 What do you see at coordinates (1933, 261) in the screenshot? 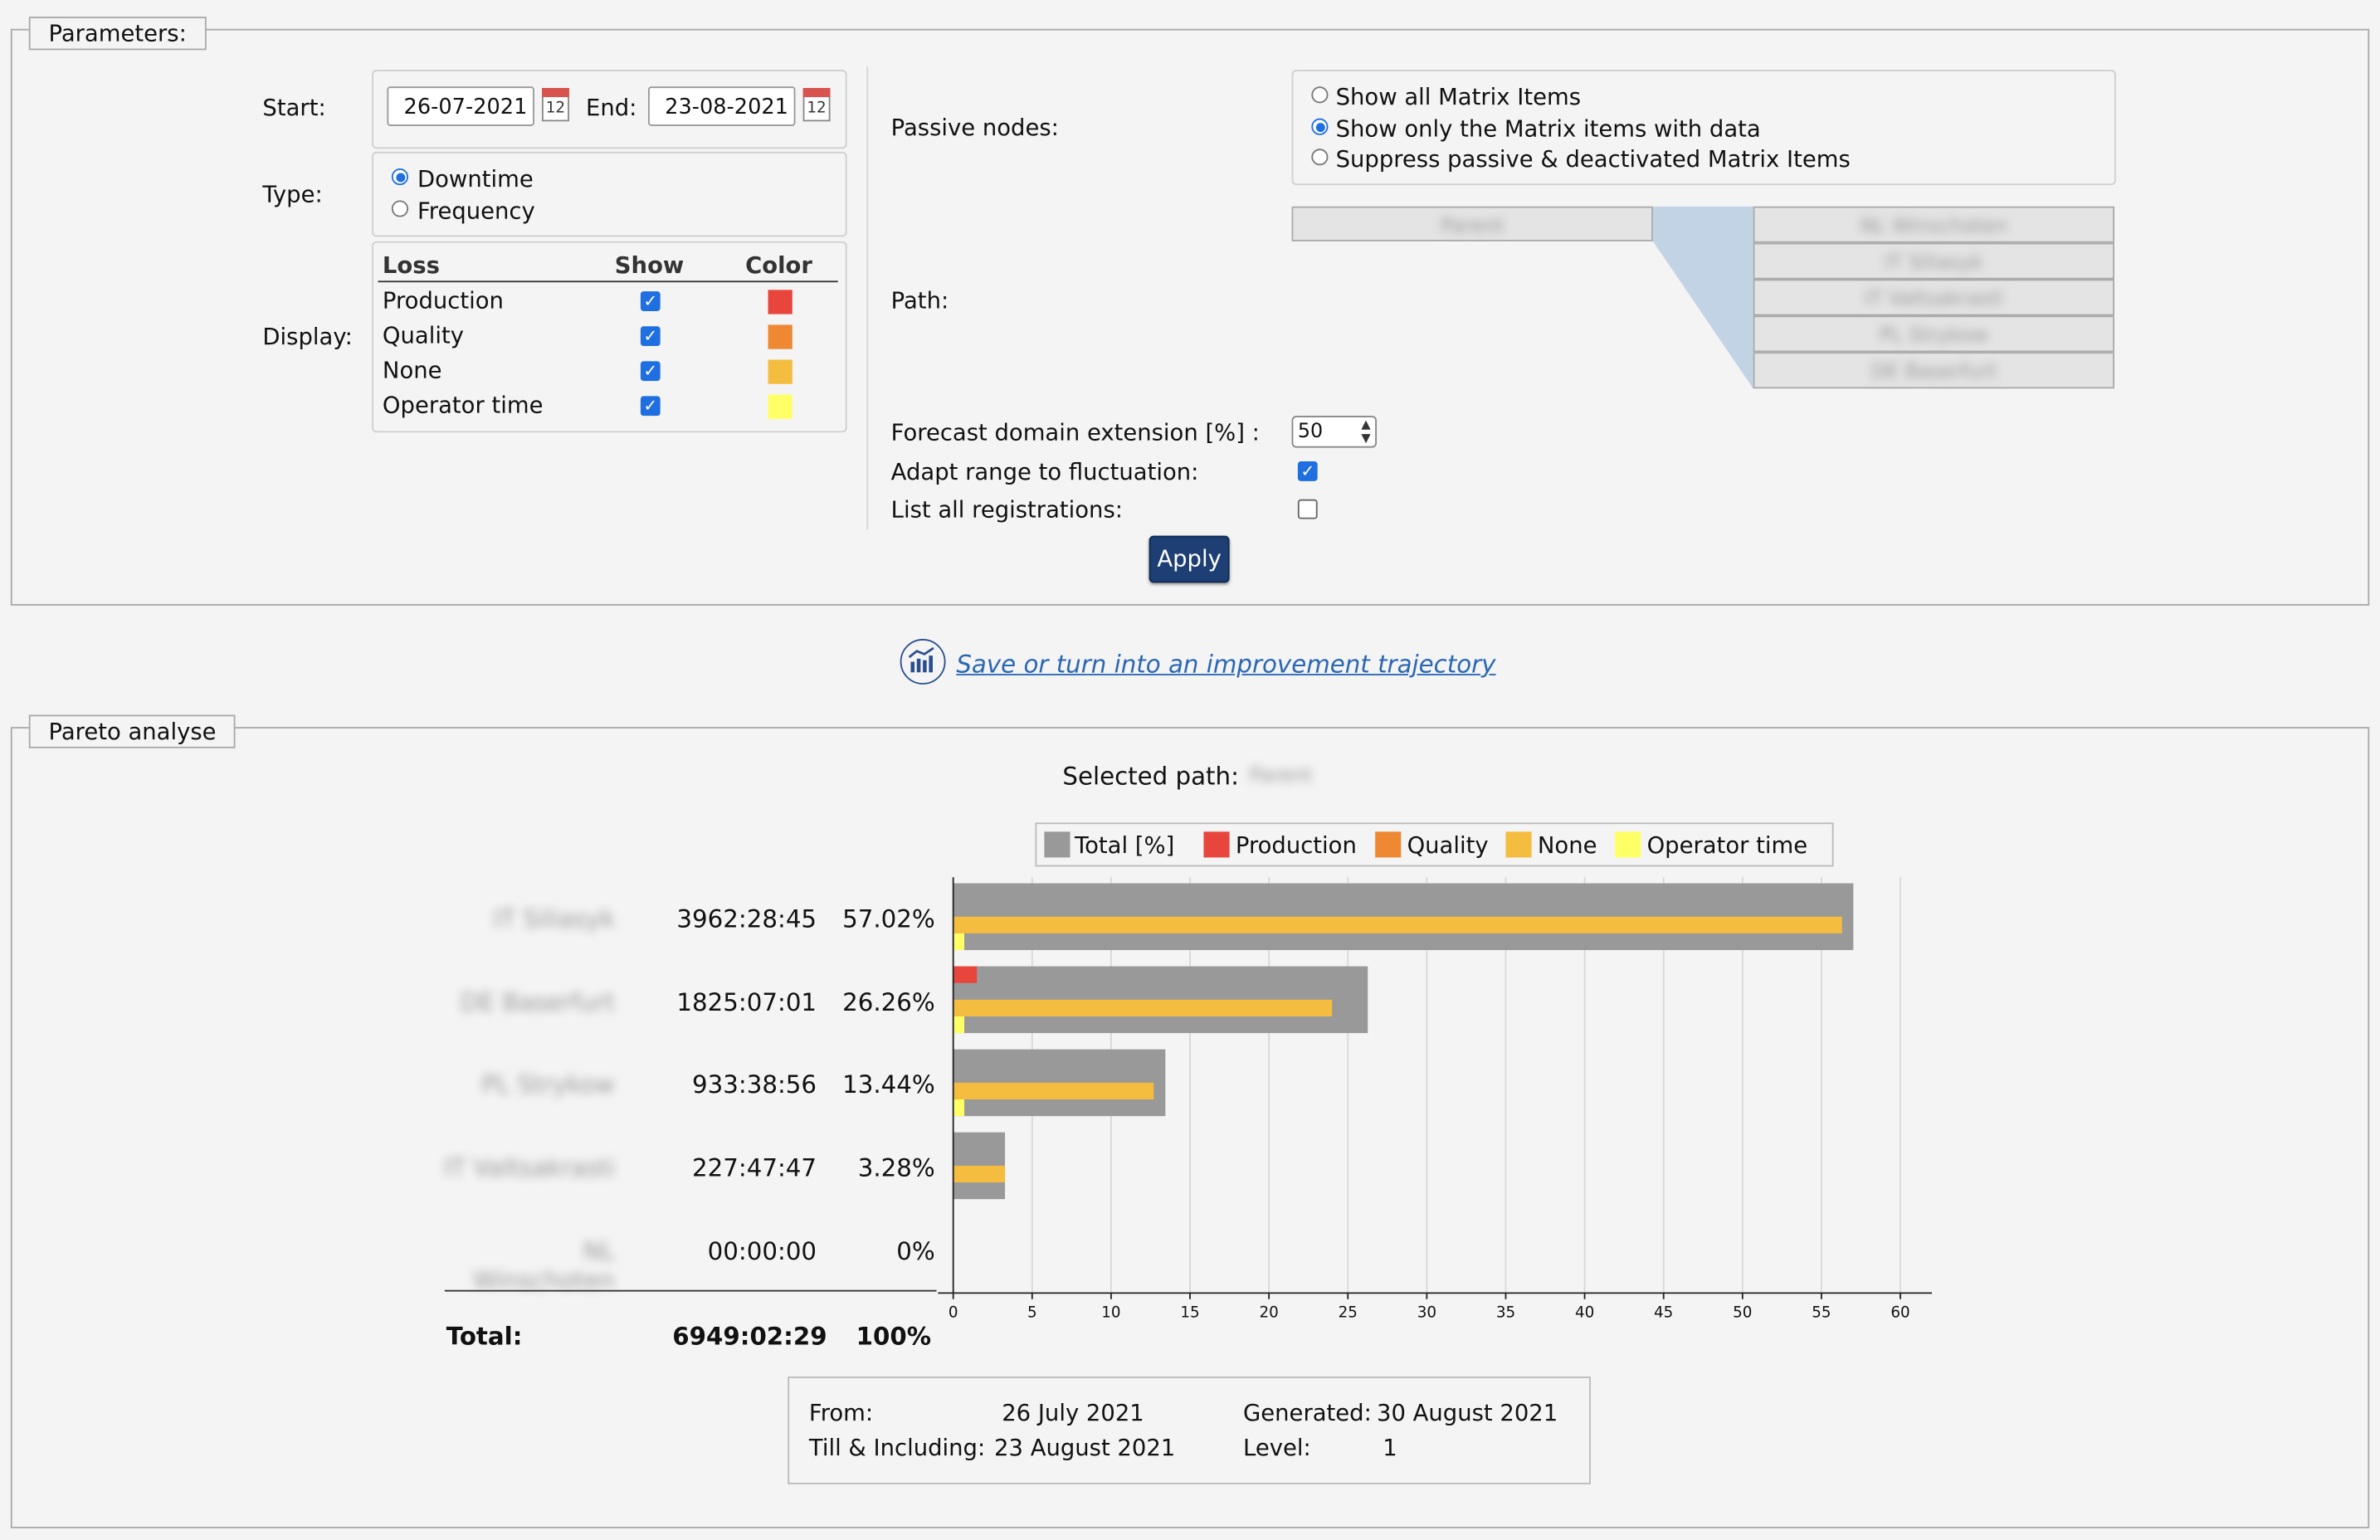
I see `path-child-node: IT Siliasyk` at bounding box center [1933, 261].